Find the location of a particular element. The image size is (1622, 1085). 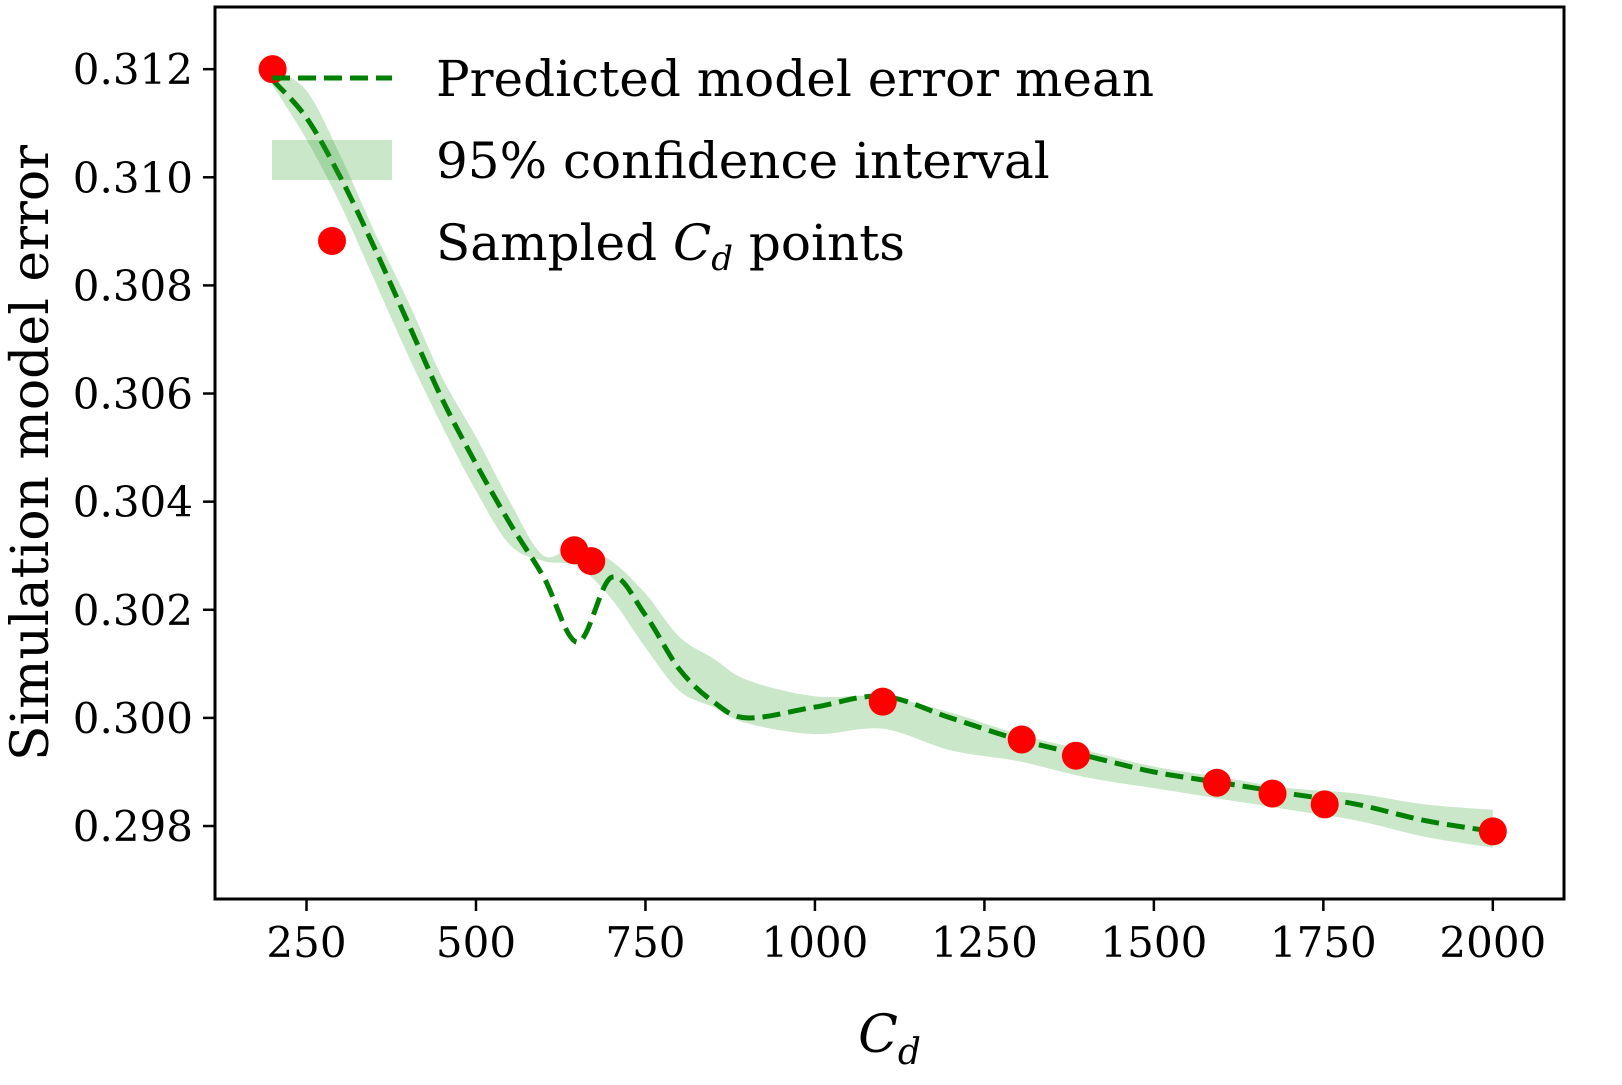

legend-points-swatch is located at coordinates (332, 241).